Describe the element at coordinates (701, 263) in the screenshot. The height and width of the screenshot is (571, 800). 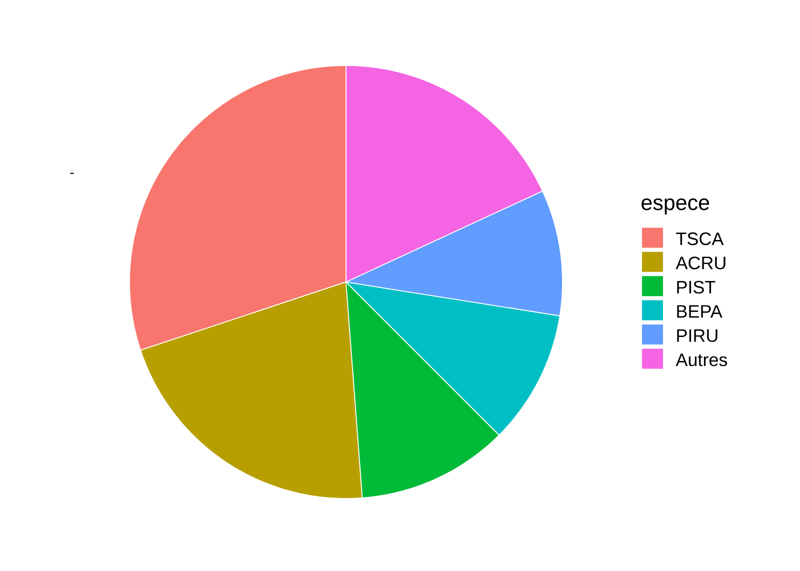
I see `legend-label: ACRU` at that location.